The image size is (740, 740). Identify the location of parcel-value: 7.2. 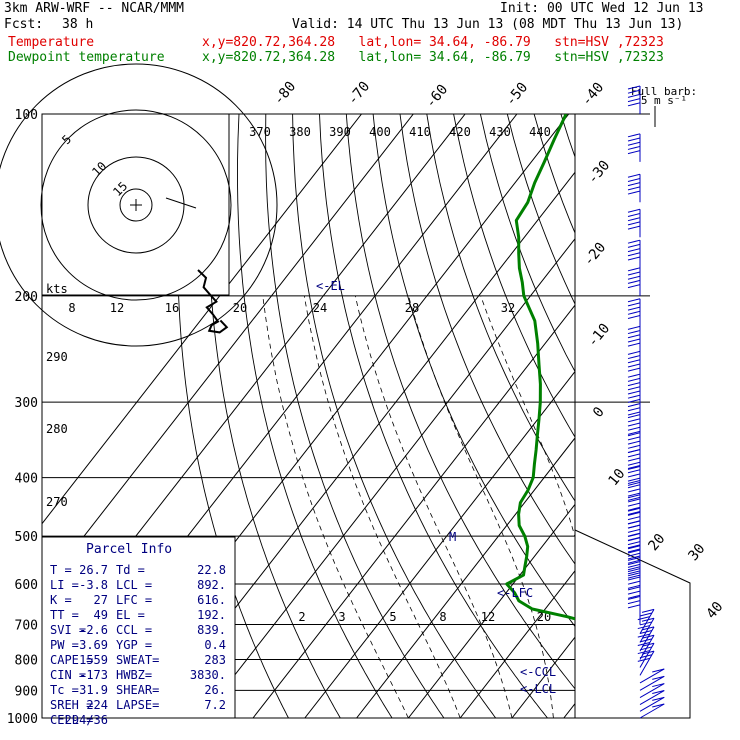
(215, 705).